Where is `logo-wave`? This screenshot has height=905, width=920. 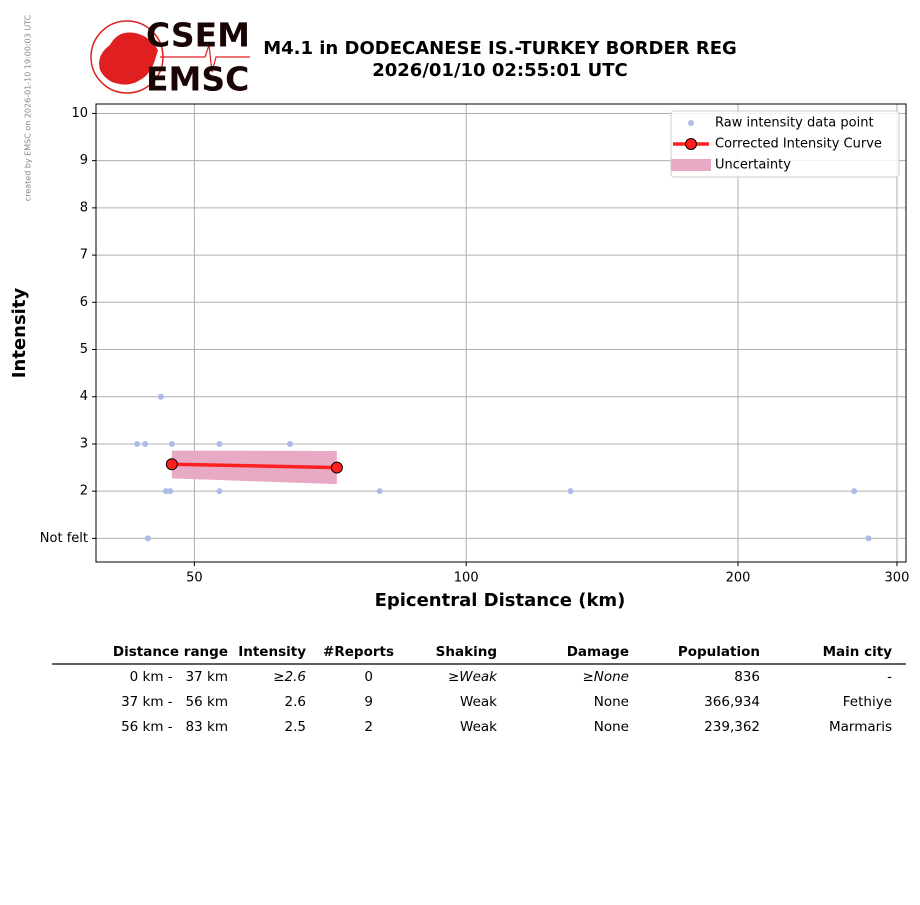 logo-wave is located at coordinates (205, 58).